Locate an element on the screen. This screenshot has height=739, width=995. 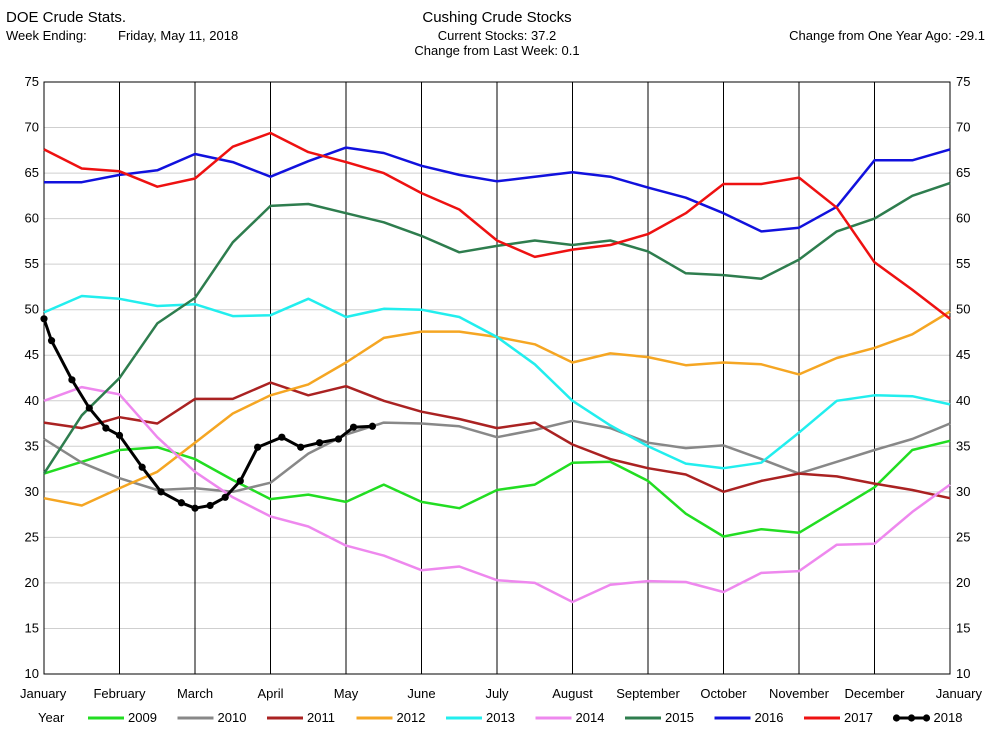
series-line-2016 is located at coordinates (497, 189).